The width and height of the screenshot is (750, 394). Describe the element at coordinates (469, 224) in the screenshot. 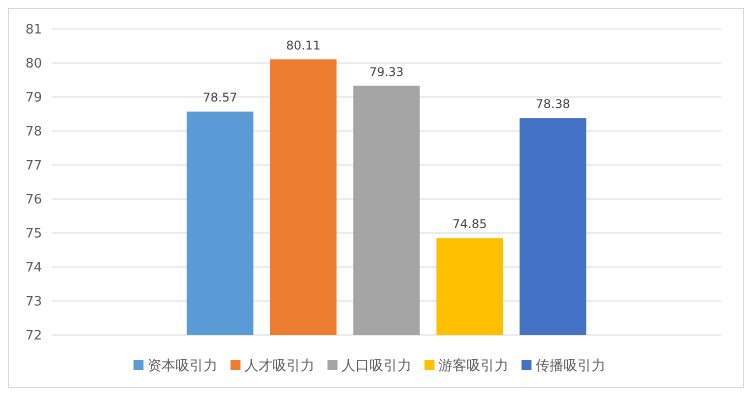

I see `data-label: 74.85` at that location.